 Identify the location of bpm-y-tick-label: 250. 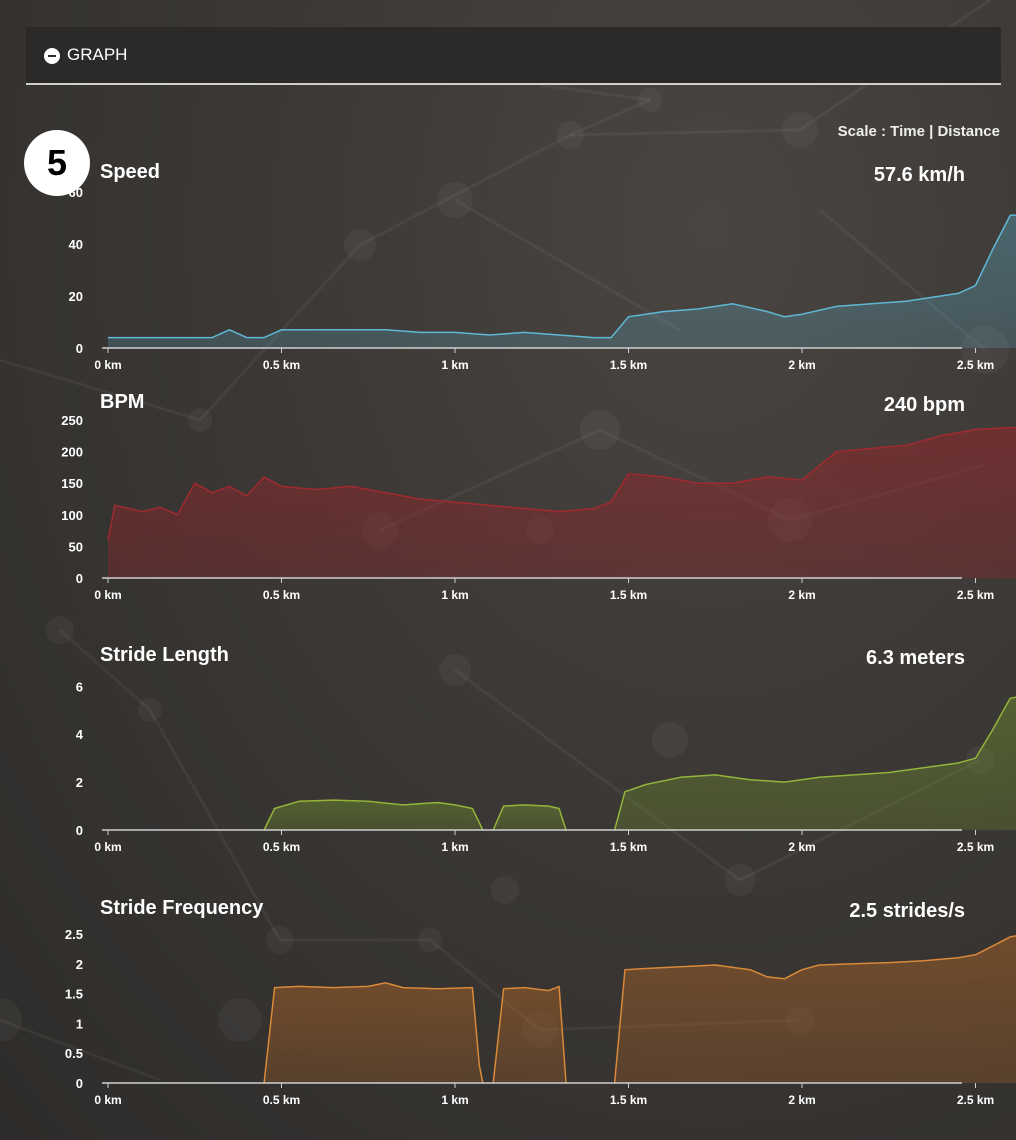
(72, 420).